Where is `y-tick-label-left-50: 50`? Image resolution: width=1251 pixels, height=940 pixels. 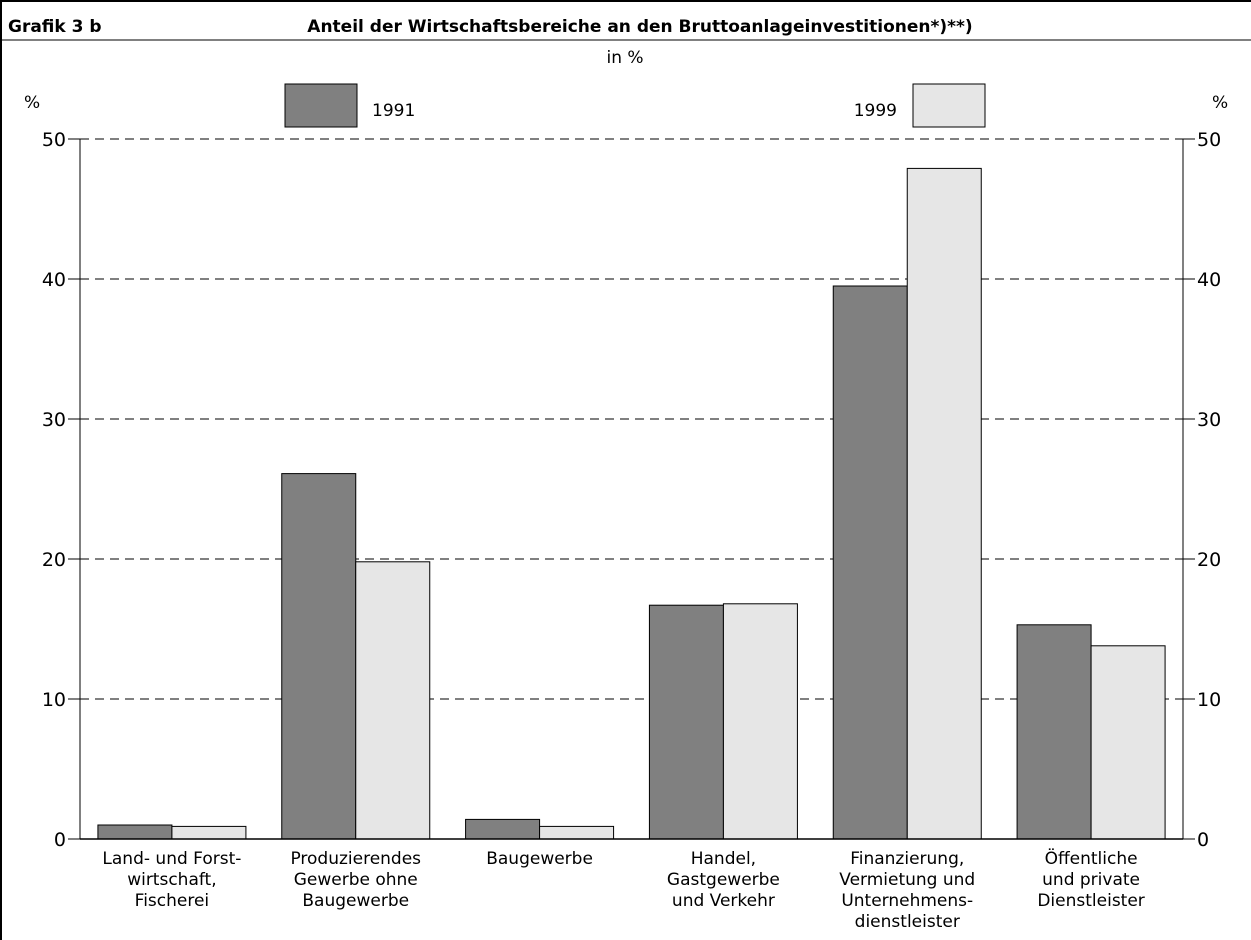
y-tick-label-left-50: 50 is located at coordinates (54, 140).